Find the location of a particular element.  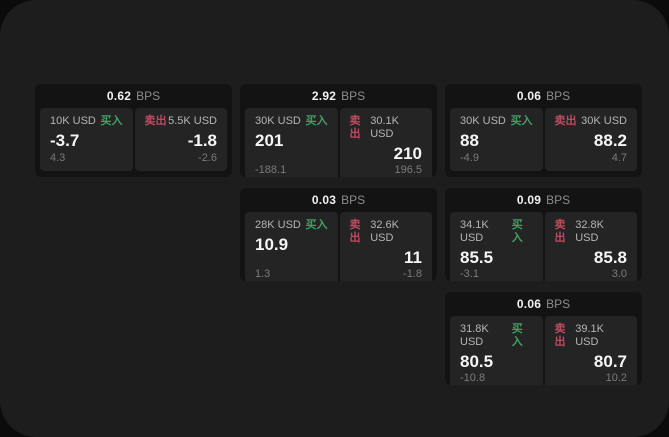

sell-cell: 卖出 5.5K USD -1.8 -2.6 is located at coordinates (180, 139).